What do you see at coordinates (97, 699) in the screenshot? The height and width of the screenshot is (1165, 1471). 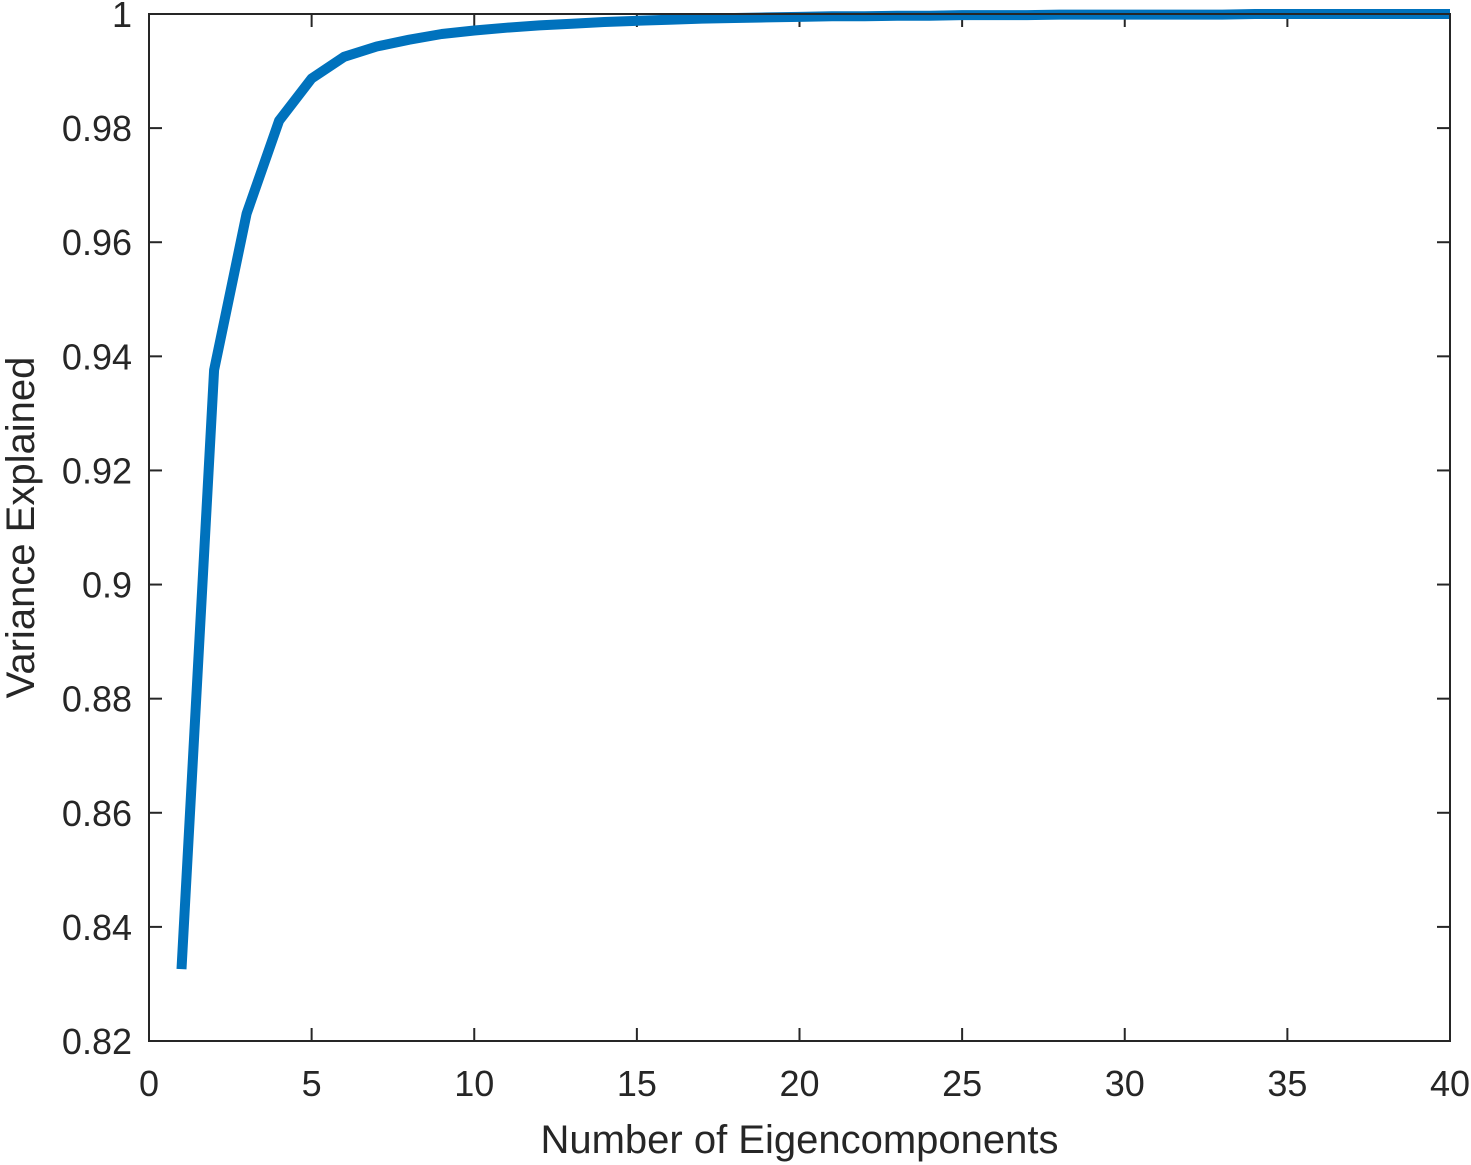 I see `y-tick-label: 0.88` at bounding box center [97, 699].